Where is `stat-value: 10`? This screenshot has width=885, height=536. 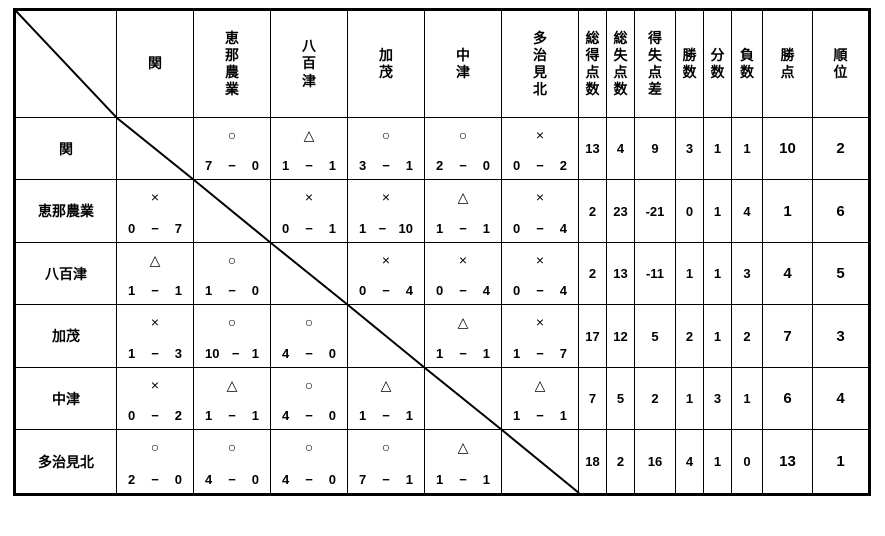
stat-value: 10 is located at coordinates (787, 148).